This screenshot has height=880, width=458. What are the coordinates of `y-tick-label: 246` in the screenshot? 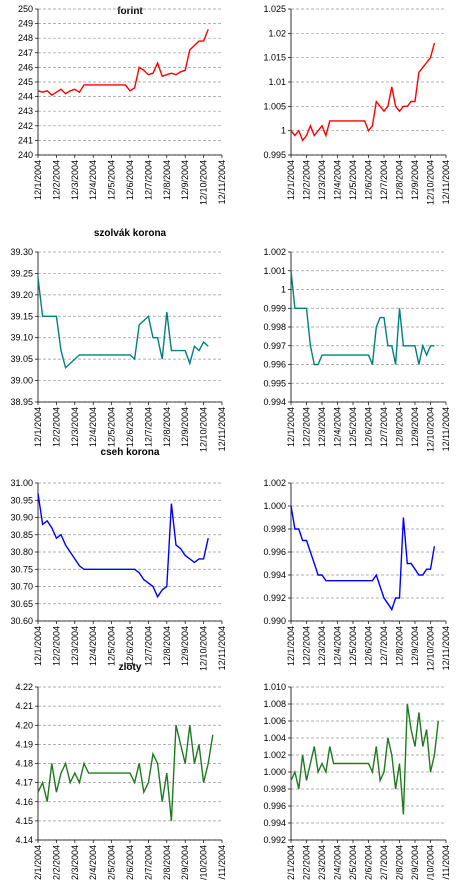 It's located at (25, 67).